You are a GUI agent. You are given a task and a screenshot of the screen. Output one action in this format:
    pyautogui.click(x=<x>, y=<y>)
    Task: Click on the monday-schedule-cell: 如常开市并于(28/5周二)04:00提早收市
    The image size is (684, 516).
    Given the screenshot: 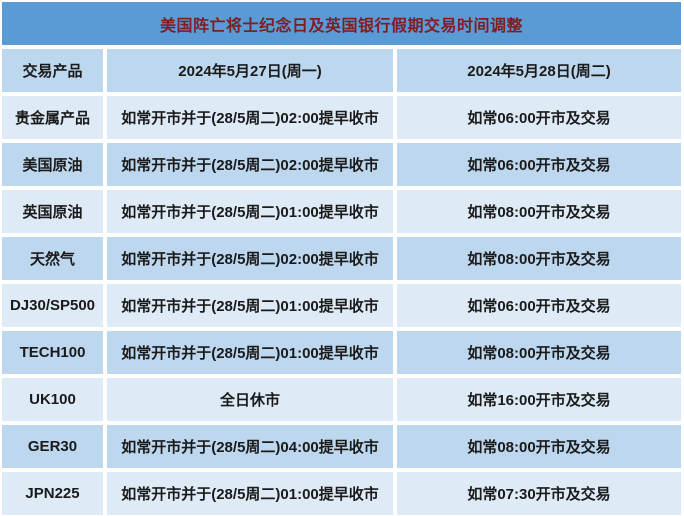 What is the action you would take?
    pyautogui.click(x=250, y=446)
    